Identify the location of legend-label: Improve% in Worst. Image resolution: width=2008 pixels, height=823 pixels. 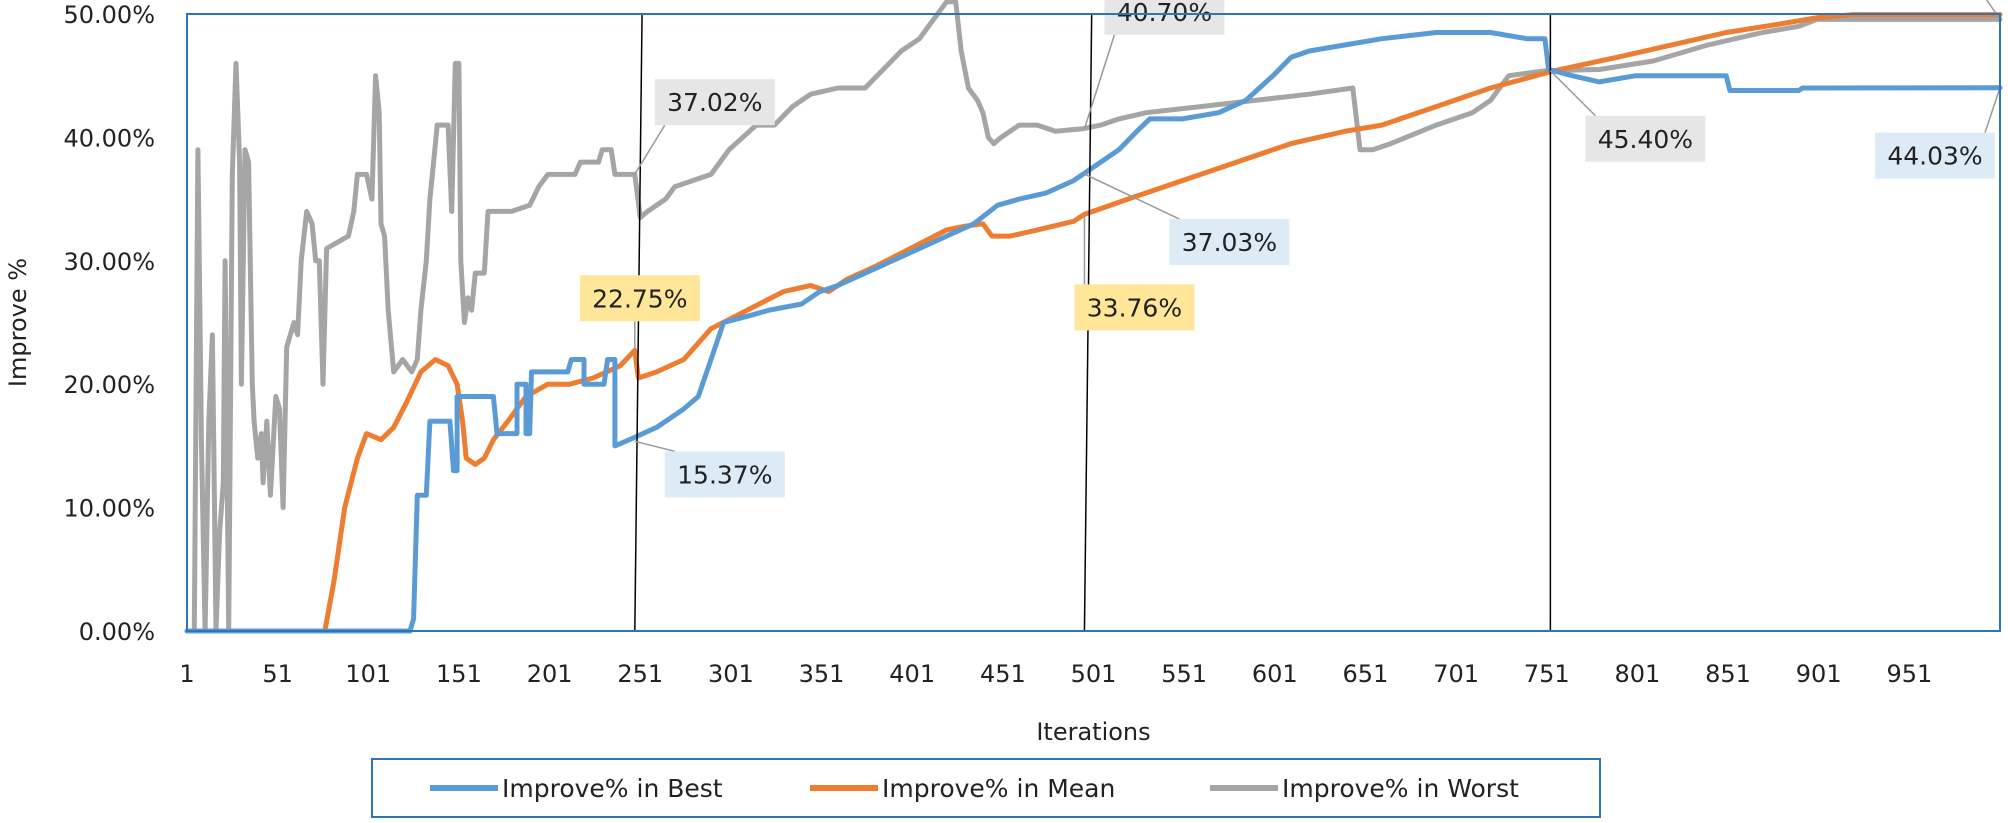
(1400, 788).